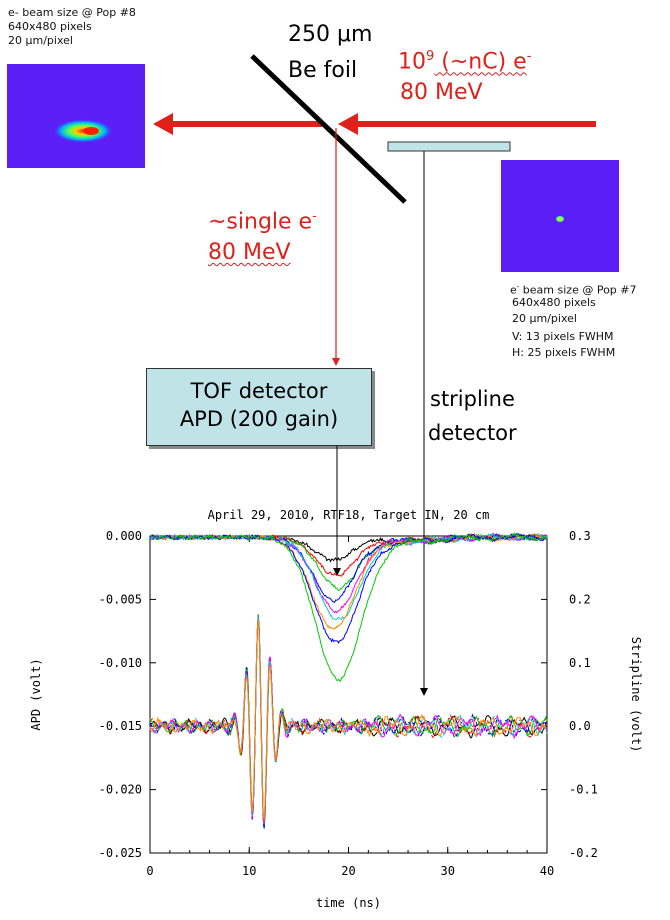 This screenshot has height=920, width=670. What do you see at coordinates (149, 871) in the screenshot?
I see `x-tick-label: 0` at bounding box center [149, 871].